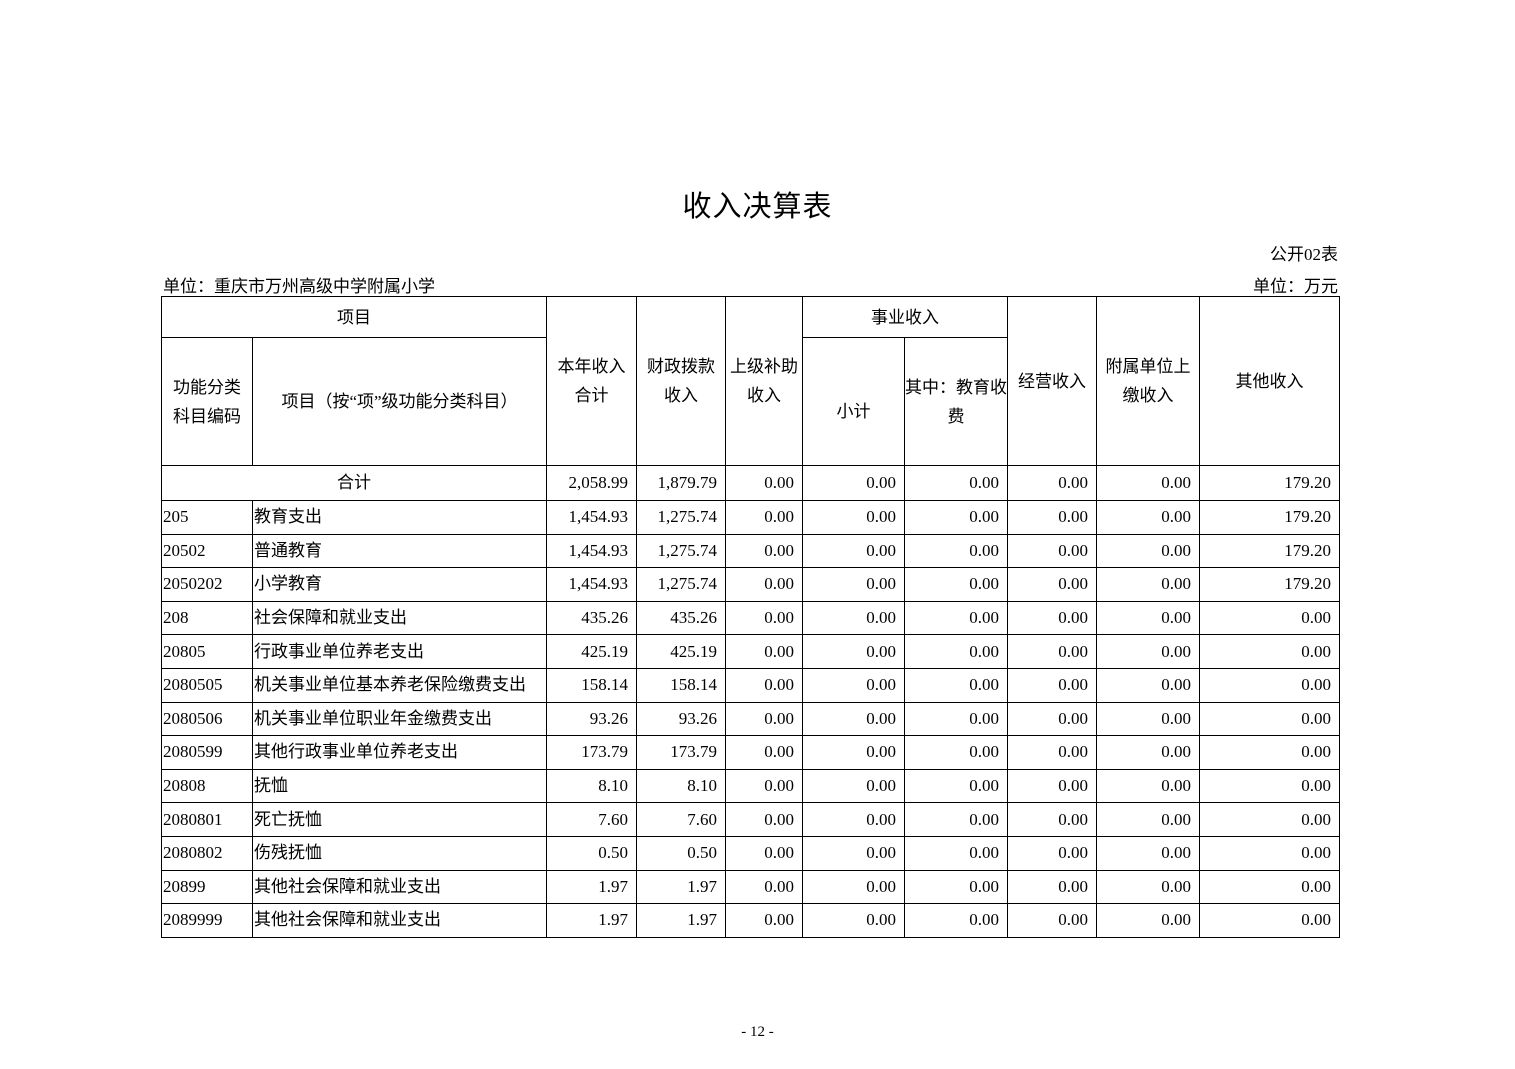 This screenshot has width=1515, height=1069. I want to click on row-code: 2080599, so click(207, 752).